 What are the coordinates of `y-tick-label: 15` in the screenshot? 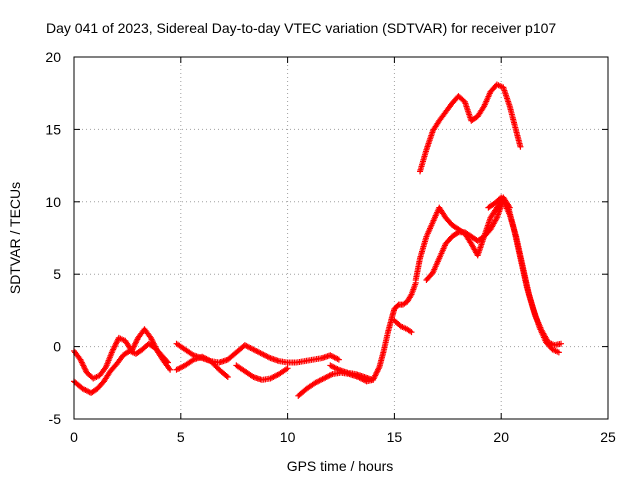 It's located at (53, 129).